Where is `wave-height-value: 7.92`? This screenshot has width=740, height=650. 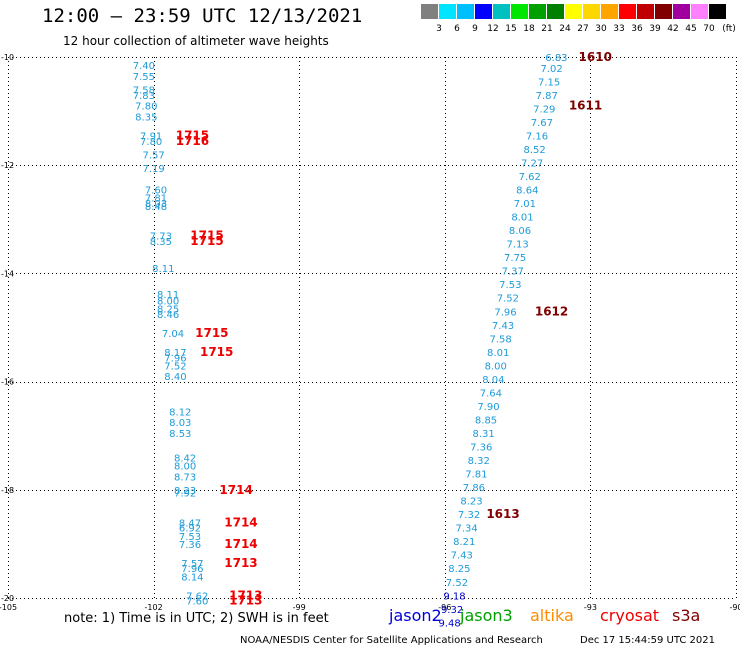
wave-height-value: 7.92 is located at coordinates (185, 494).